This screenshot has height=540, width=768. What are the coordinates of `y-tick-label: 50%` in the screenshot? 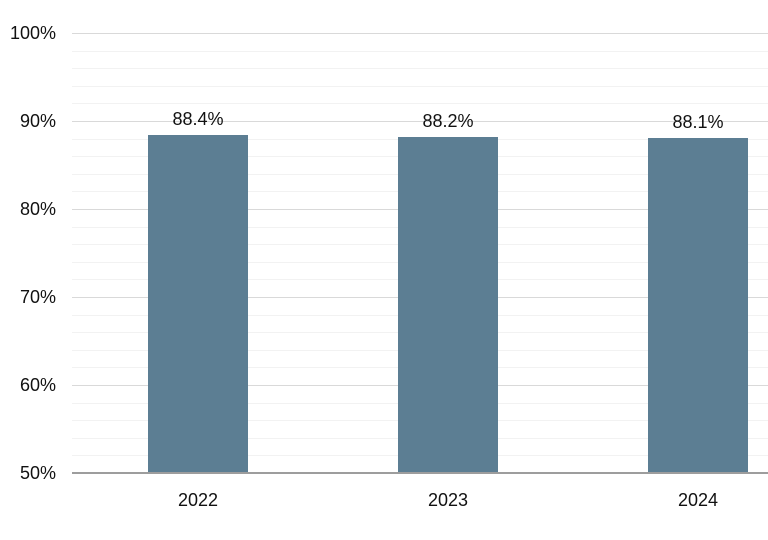 It's located at (37, 473).